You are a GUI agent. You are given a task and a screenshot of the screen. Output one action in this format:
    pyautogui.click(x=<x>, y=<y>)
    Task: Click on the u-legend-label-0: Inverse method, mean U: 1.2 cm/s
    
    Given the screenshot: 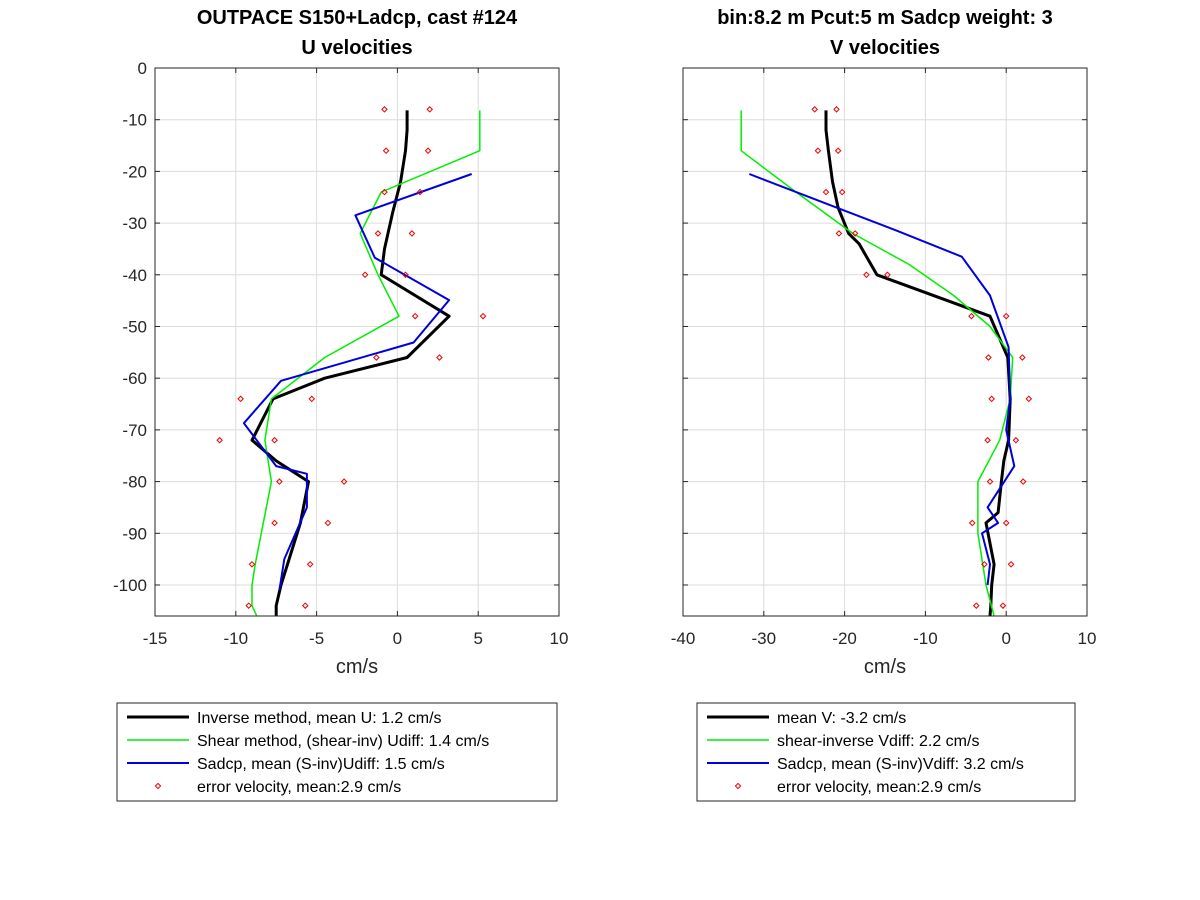 What is the action you would take?
    pyautogui.click(x=319, y=718)
    